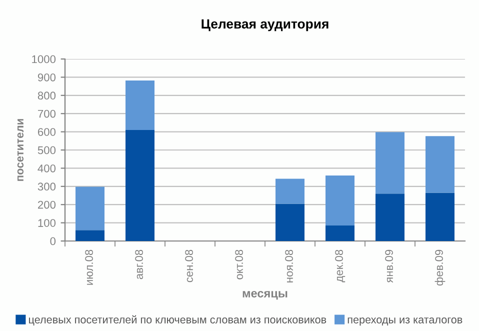 Image resolution: width=479 pixels, height=331 pixels. What do you see at coordinates (389, 266) in the screenshot?
I see `x-tick-label: янв.09` at bounding box center [389, 266].